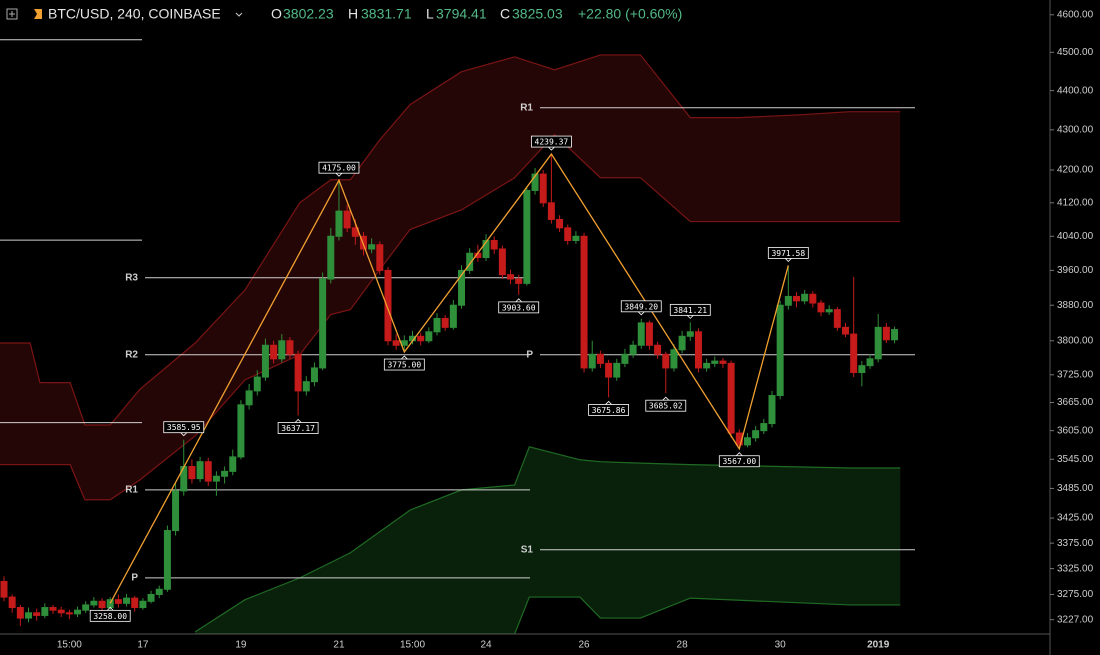 This screenshot has width=1100, height=655. I want to click on pivot-label: S1, so click(527, 549).